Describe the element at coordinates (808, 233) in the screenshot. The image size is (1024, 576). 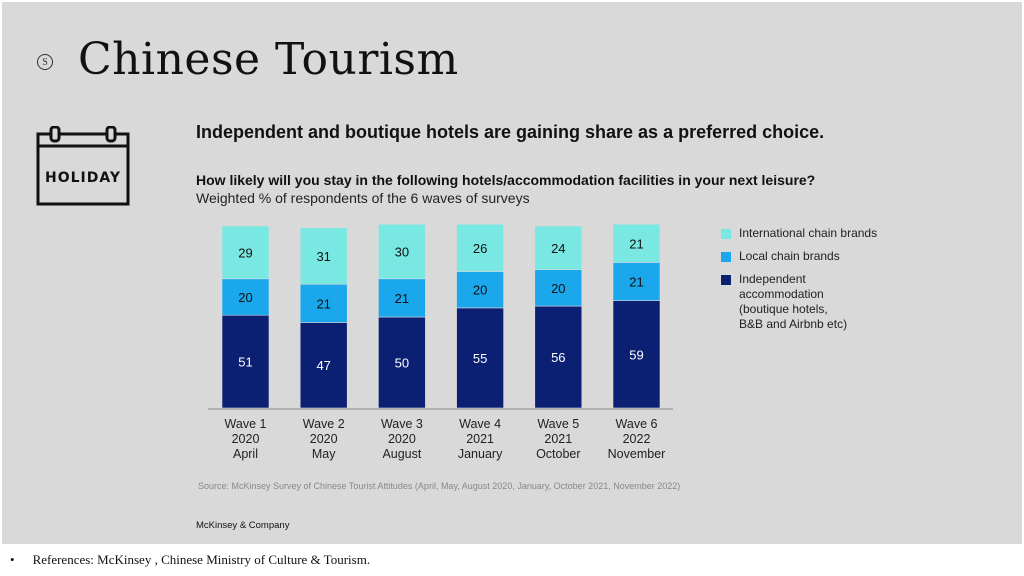
I see `legend-label: International chain brands` at that location.